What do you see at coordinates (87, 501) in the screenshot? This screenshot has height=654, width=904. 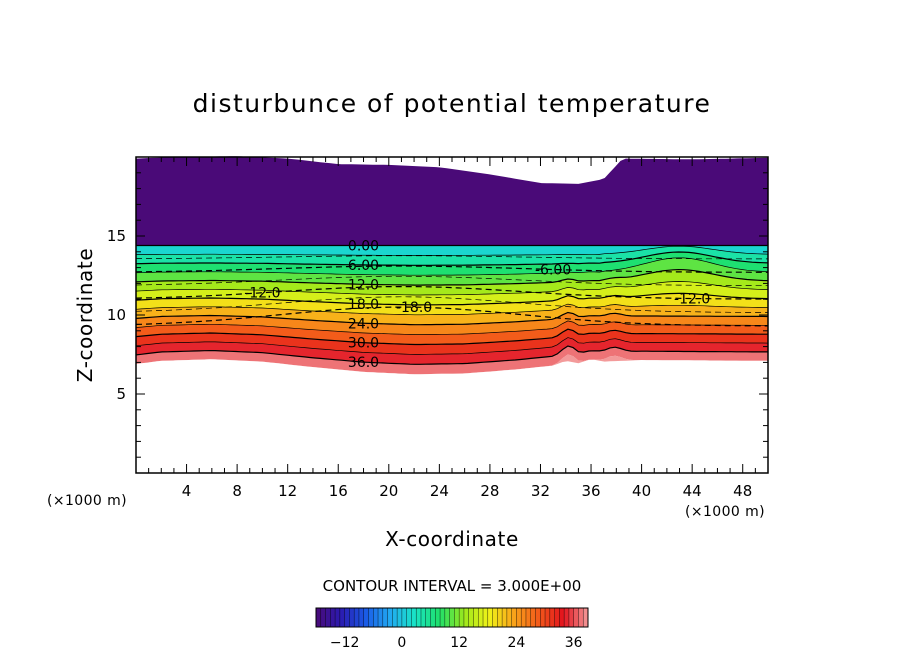 I see `x-unit-label-left: (×1000 m)` at bounding box center [87, 501].